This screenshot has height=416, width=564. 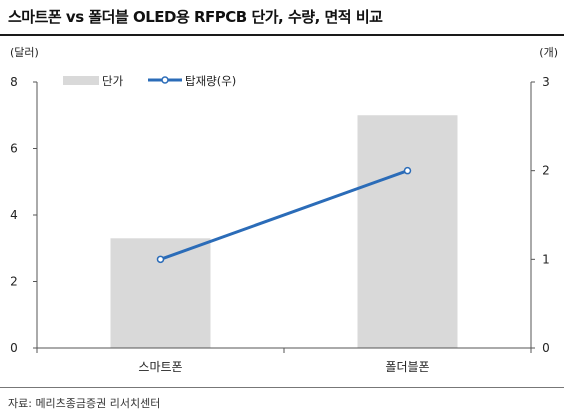 What do you see at coordinates (113, 81) in the screenshot?
I see `legend-bar-label: 단가` at bounding box center [113, 81].